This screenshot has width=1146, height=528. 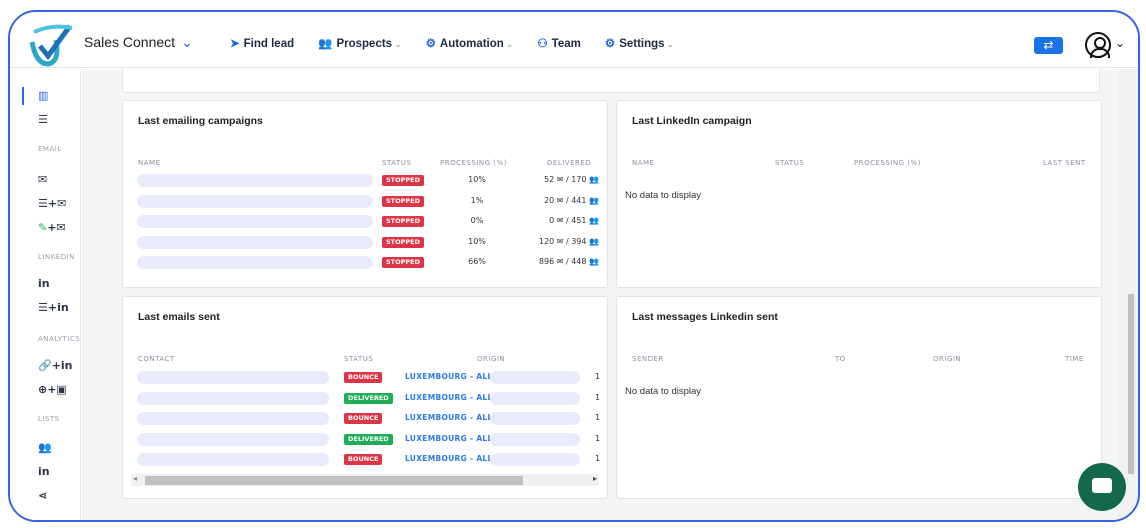 I want to click on sales-connect-logo, so click(x=50, y=45).